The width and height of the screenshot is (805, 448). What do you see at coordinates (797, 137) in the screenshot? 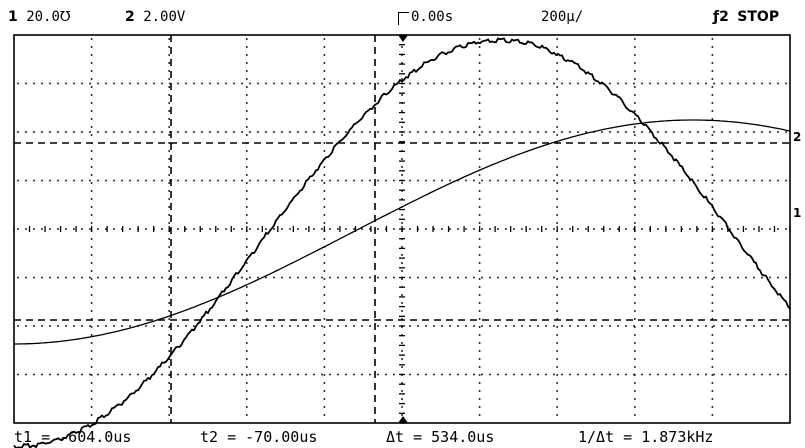
I see `channel-2-marker: 2` at bounding box center [797, 137].